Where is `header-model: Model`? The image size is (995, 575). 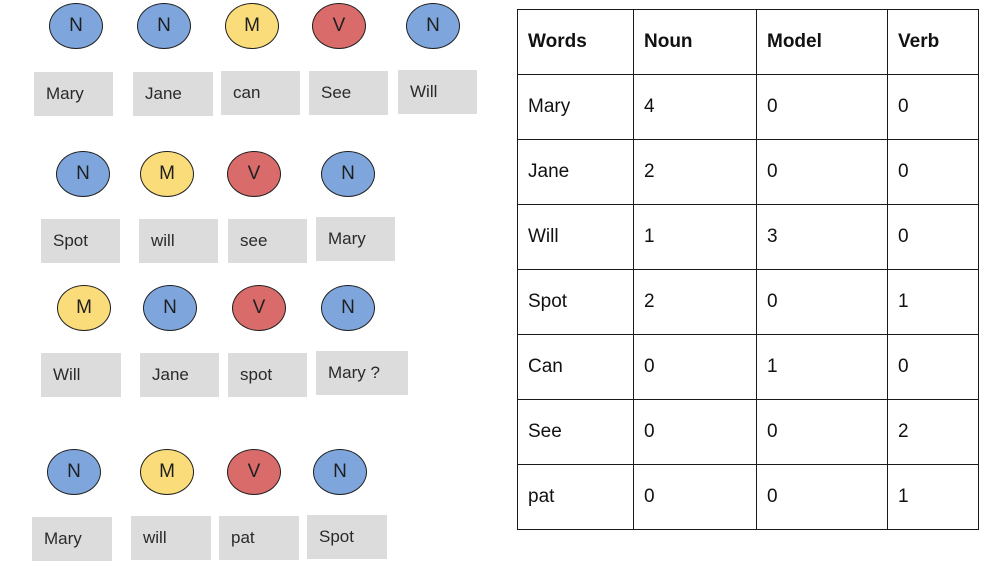
header-model: Model is located at coordinates (822, 42).